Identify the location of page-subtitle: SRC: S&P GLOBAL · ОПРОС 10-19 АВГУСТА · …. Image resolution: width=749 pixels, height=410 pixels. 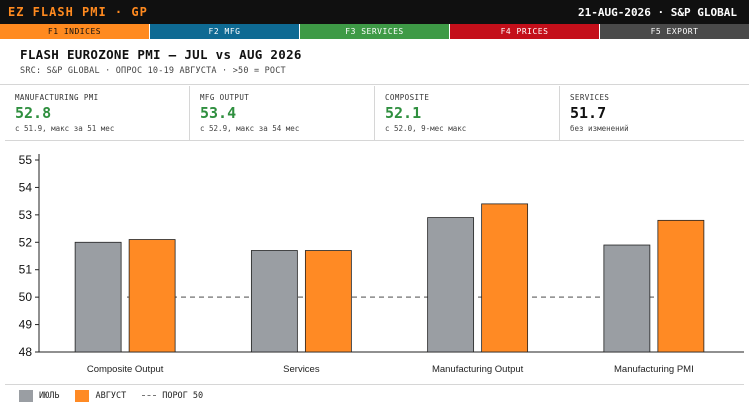
(153, 71).